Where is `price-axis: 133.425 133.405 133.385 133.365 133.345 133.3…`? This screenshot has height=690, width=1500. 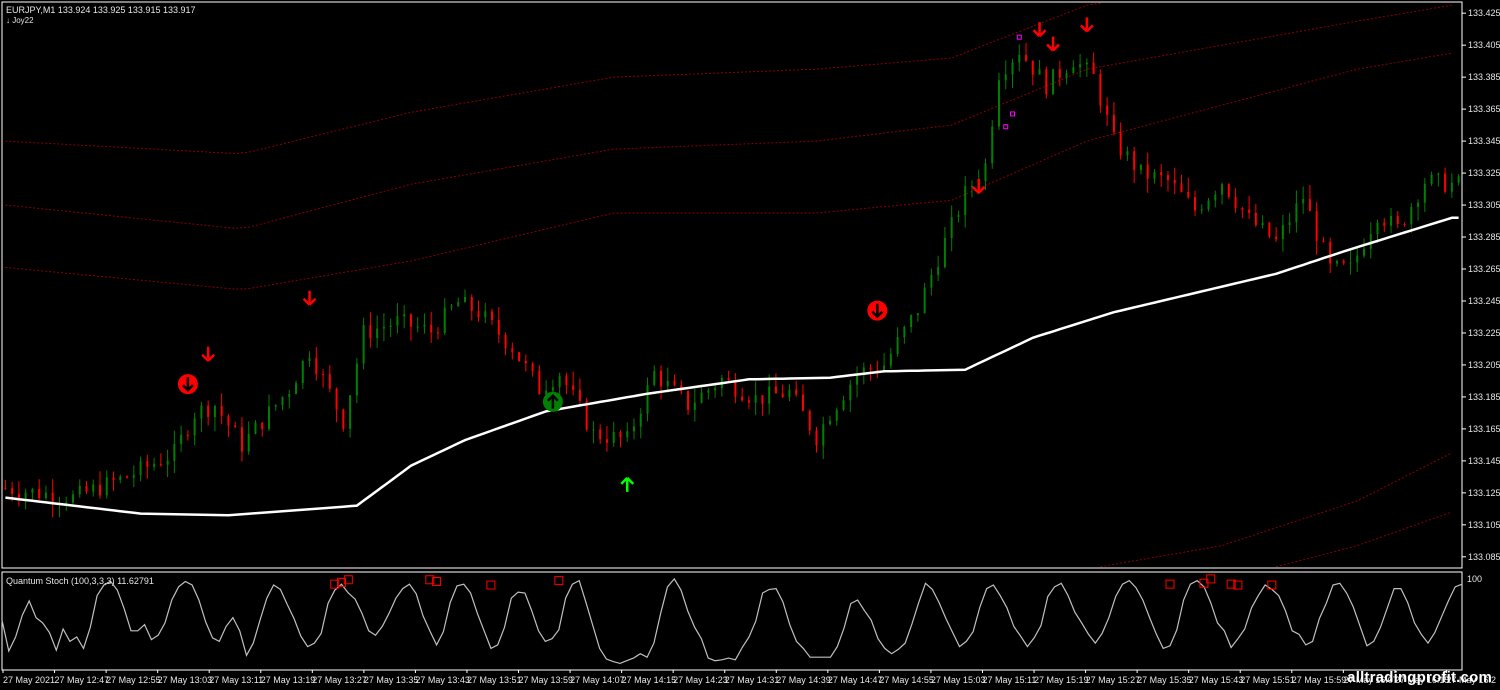
price-axis: 133.425 133.405 133.385 133.365 133.345 133.3… is located at coordinates (1481, 285).